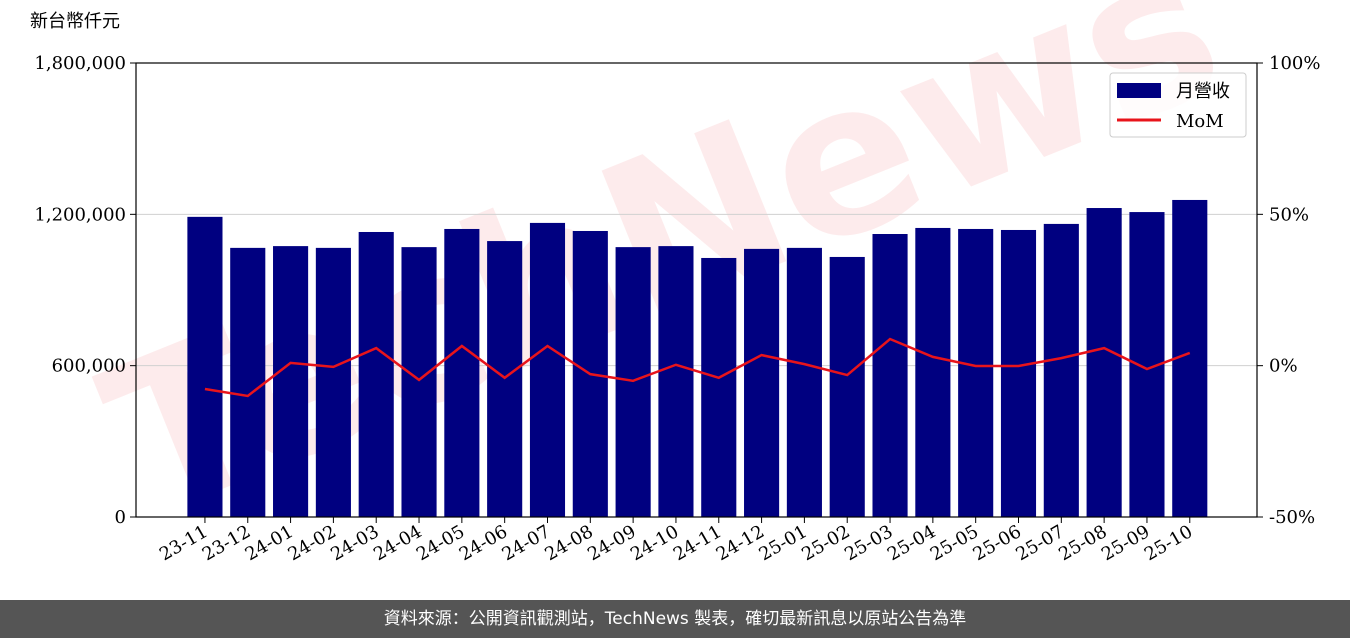 The width and height of the screenshot is (1350, 638). Describe the element at coordinates (1082, 543) in the screenshot. I see `x-tick-label: 25-08` at that location.